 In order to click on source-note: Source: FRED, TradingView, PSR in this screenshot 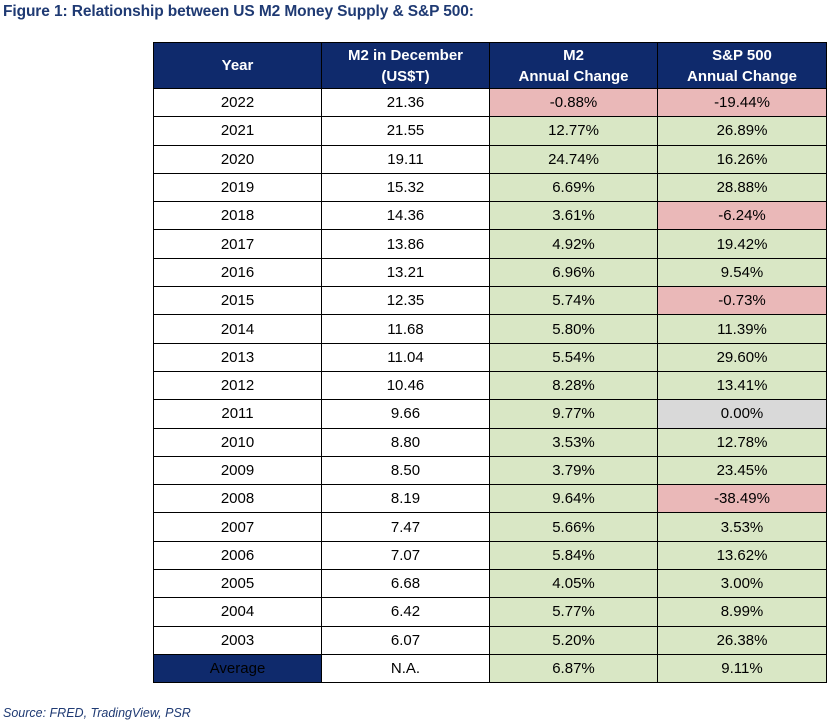, I will do `click(97, 713)`.